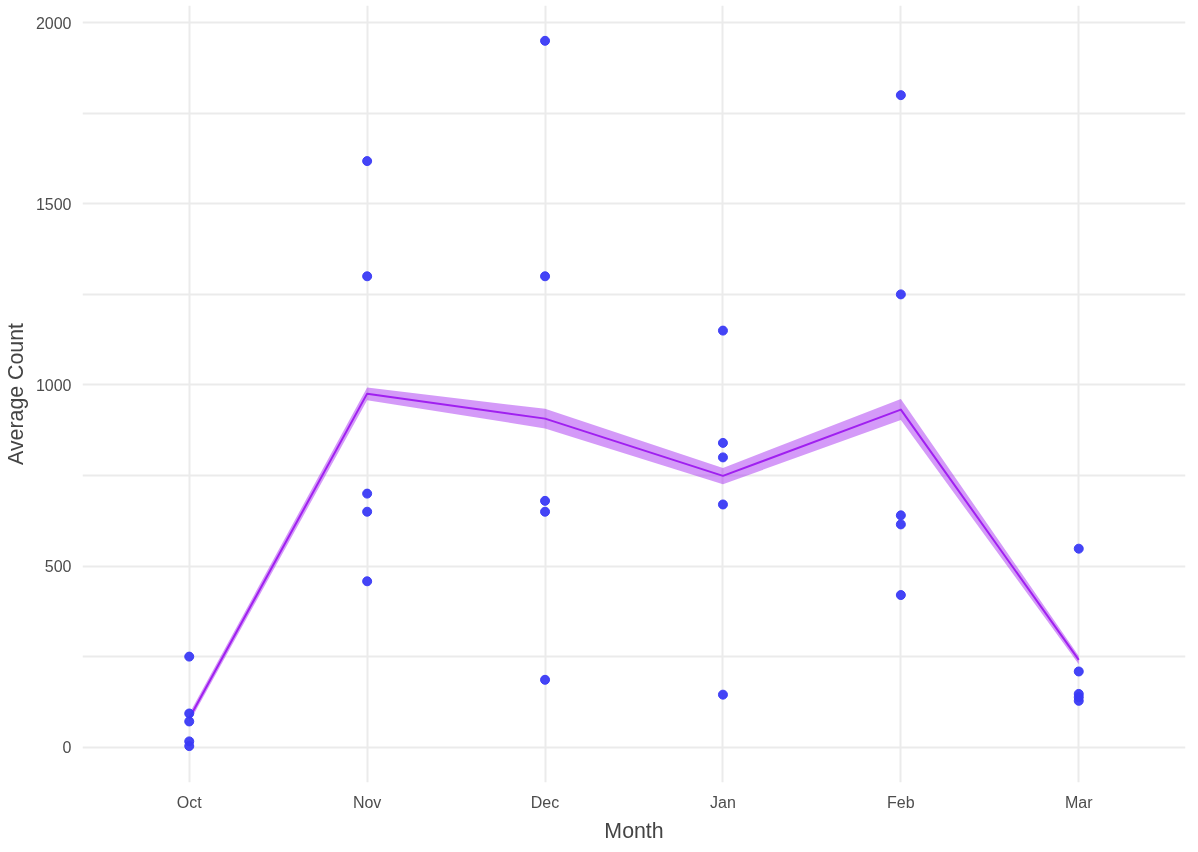  What do you see at coordinates (1079, 802) in the screenshot?
I see `x-tick-label: Mar` at bounding box center [1079, 802].